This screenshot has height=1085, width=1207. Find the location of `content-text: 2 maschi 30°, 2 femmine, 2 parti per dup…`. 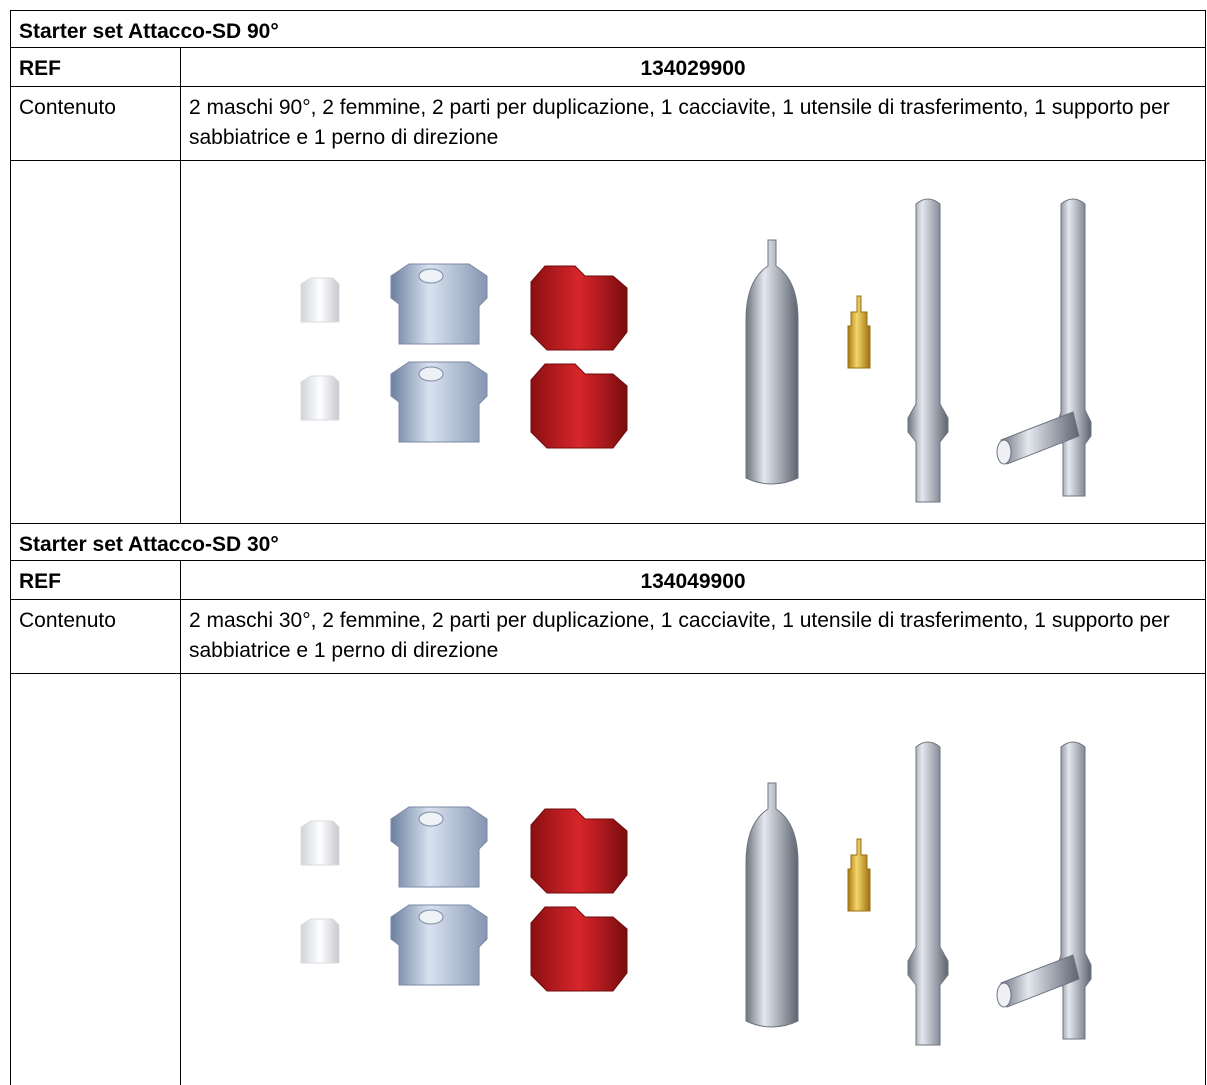

content-text: 2 maschi 30°, 2 femmine, 2 parti per dup… is located at coordinates (693, 636).